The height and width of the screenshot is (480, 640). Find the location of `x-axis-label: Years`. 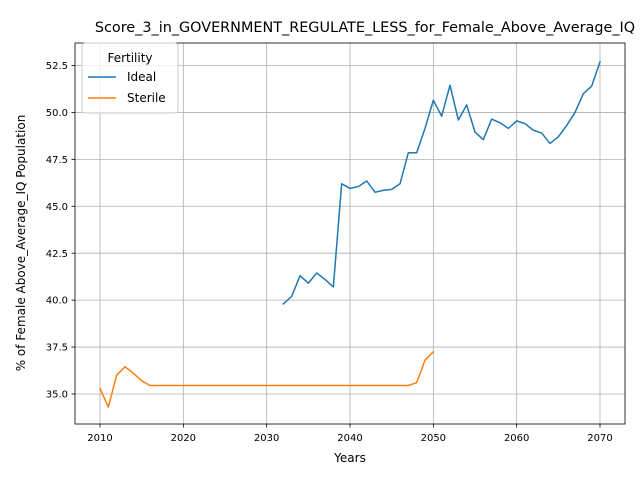

x-axis-label: Years is located at coordinates (349, 458).